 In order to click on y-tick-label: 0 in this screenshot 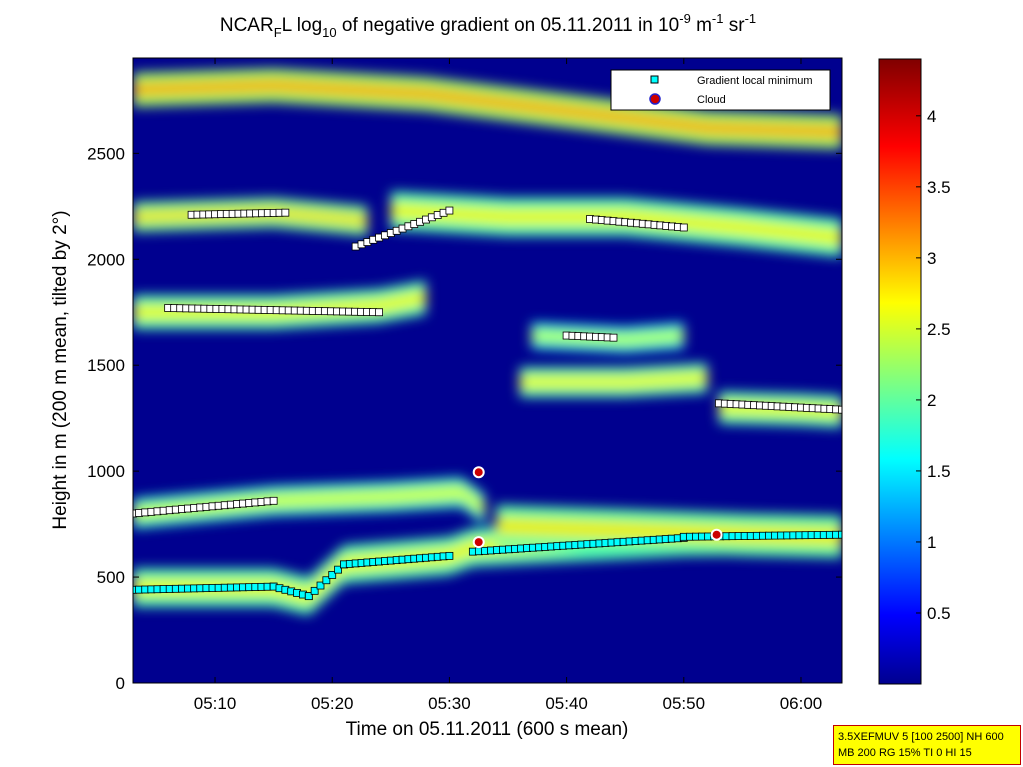, I will do `click(120, 683)`.